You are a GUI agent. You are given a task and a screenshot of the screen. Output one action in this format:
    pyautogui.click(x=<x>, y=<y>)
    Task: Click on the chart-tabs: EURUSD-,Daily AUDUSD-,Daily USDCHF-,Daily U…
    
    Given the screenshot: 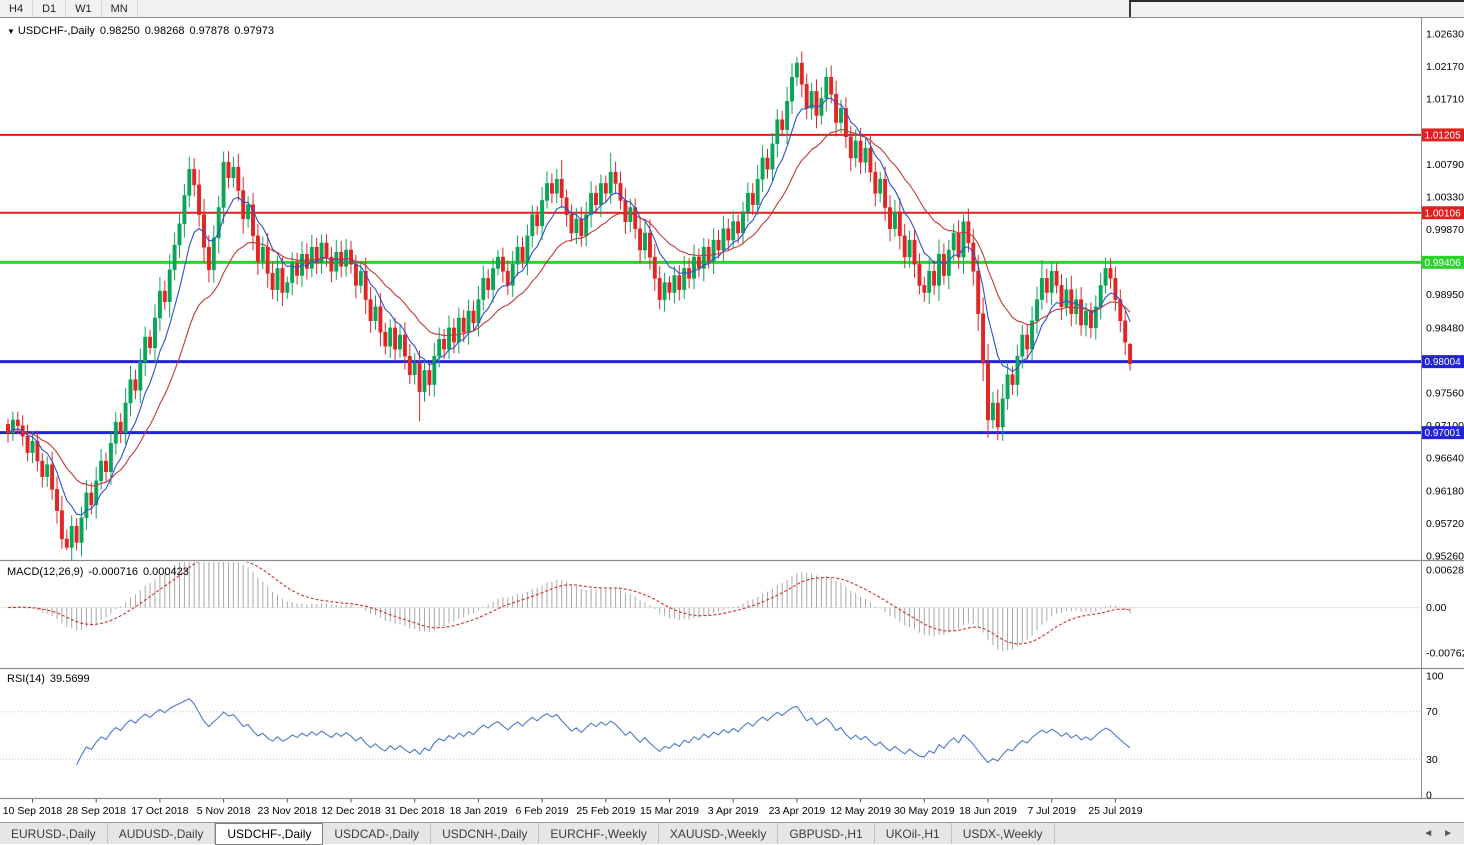 What is the action you would take?
    pyautogui.click(x=527, y=834)
    